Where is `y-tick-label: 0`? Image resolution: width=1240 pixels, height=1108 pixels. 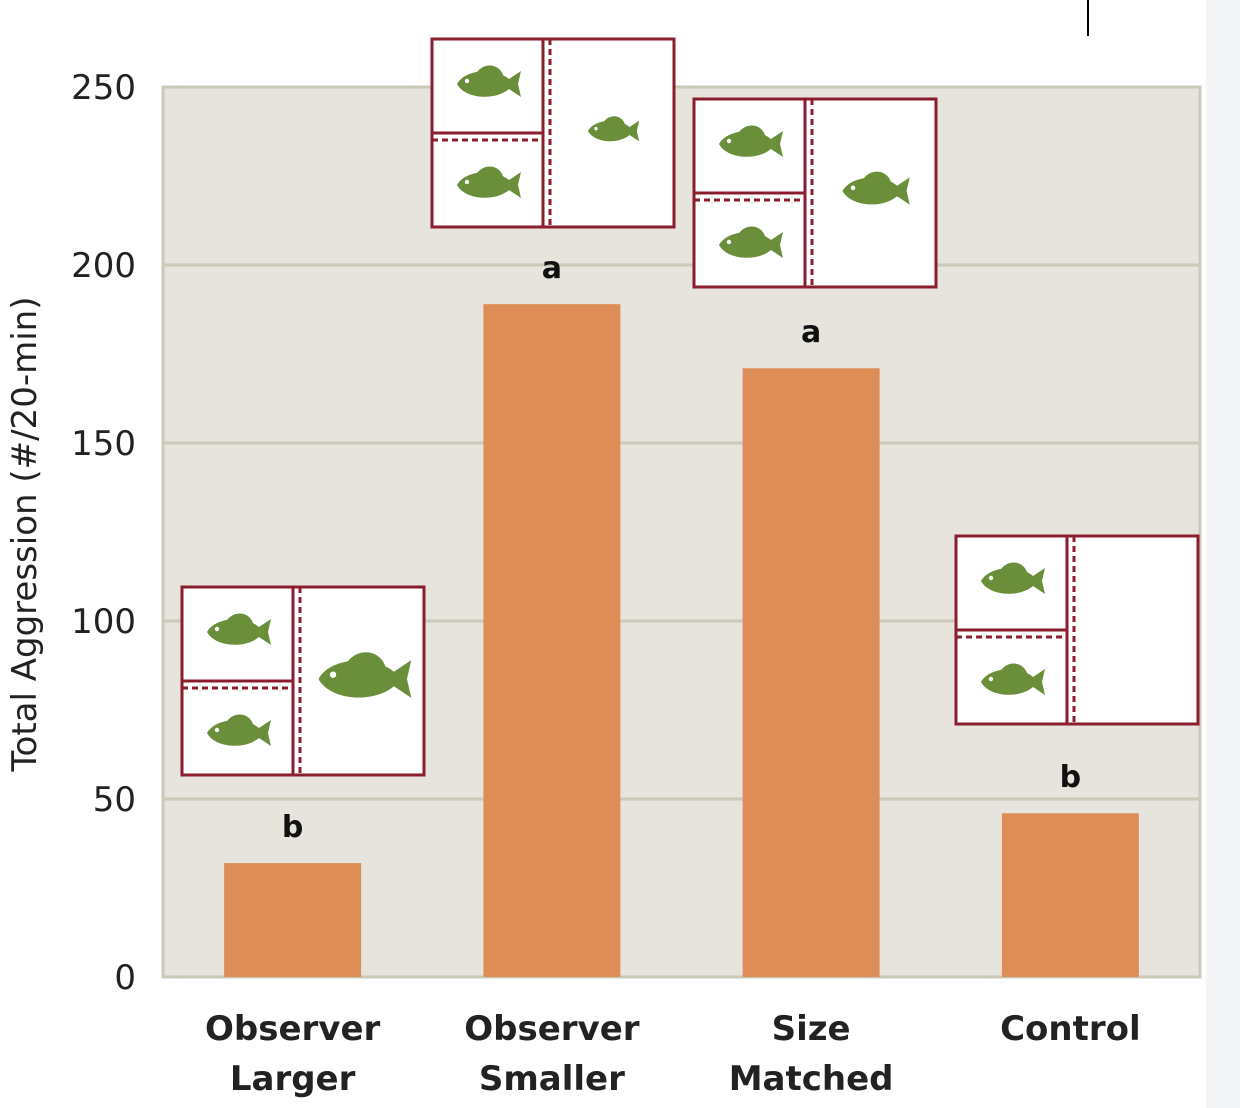 y-tick-label: 0 is located at coordinates (125, 978).